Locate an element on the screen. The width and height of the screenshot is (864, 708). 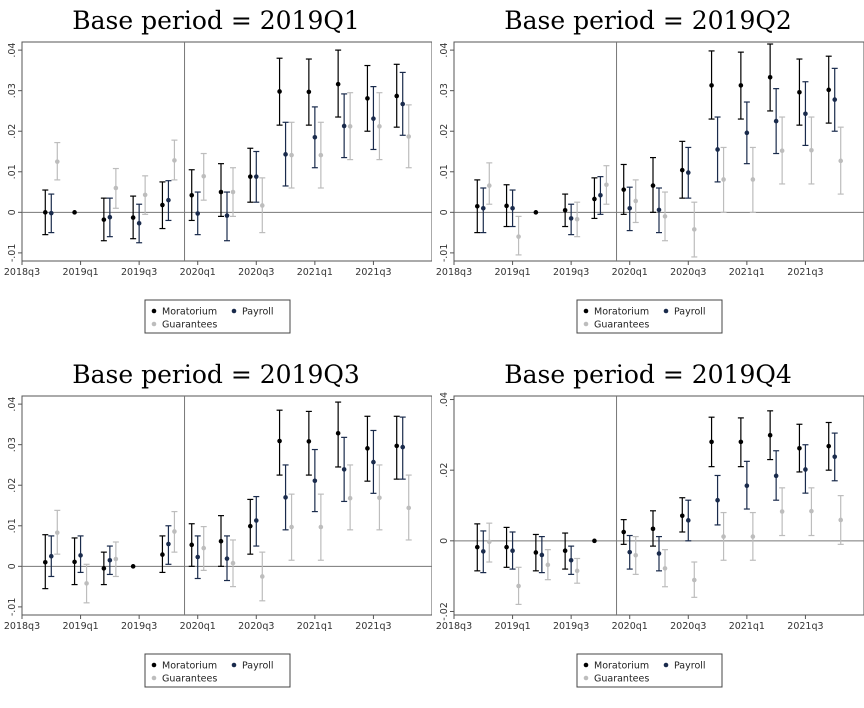
series-moratorium is located at coordinates (221, 145).